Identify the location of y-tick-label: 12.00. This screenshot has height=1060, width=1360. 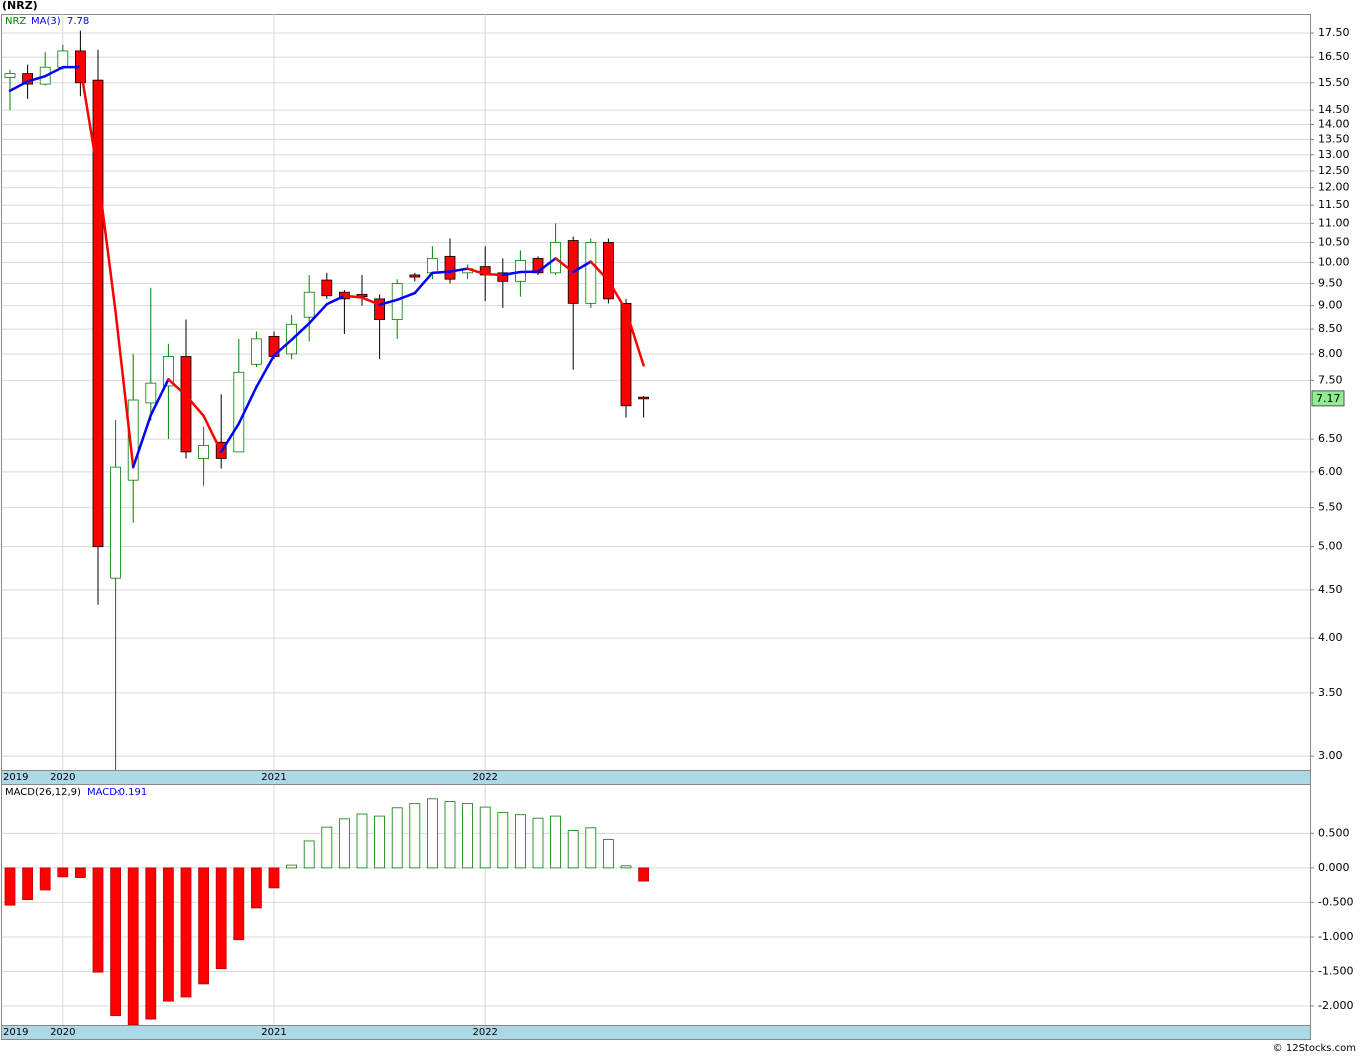
(1334, 187).